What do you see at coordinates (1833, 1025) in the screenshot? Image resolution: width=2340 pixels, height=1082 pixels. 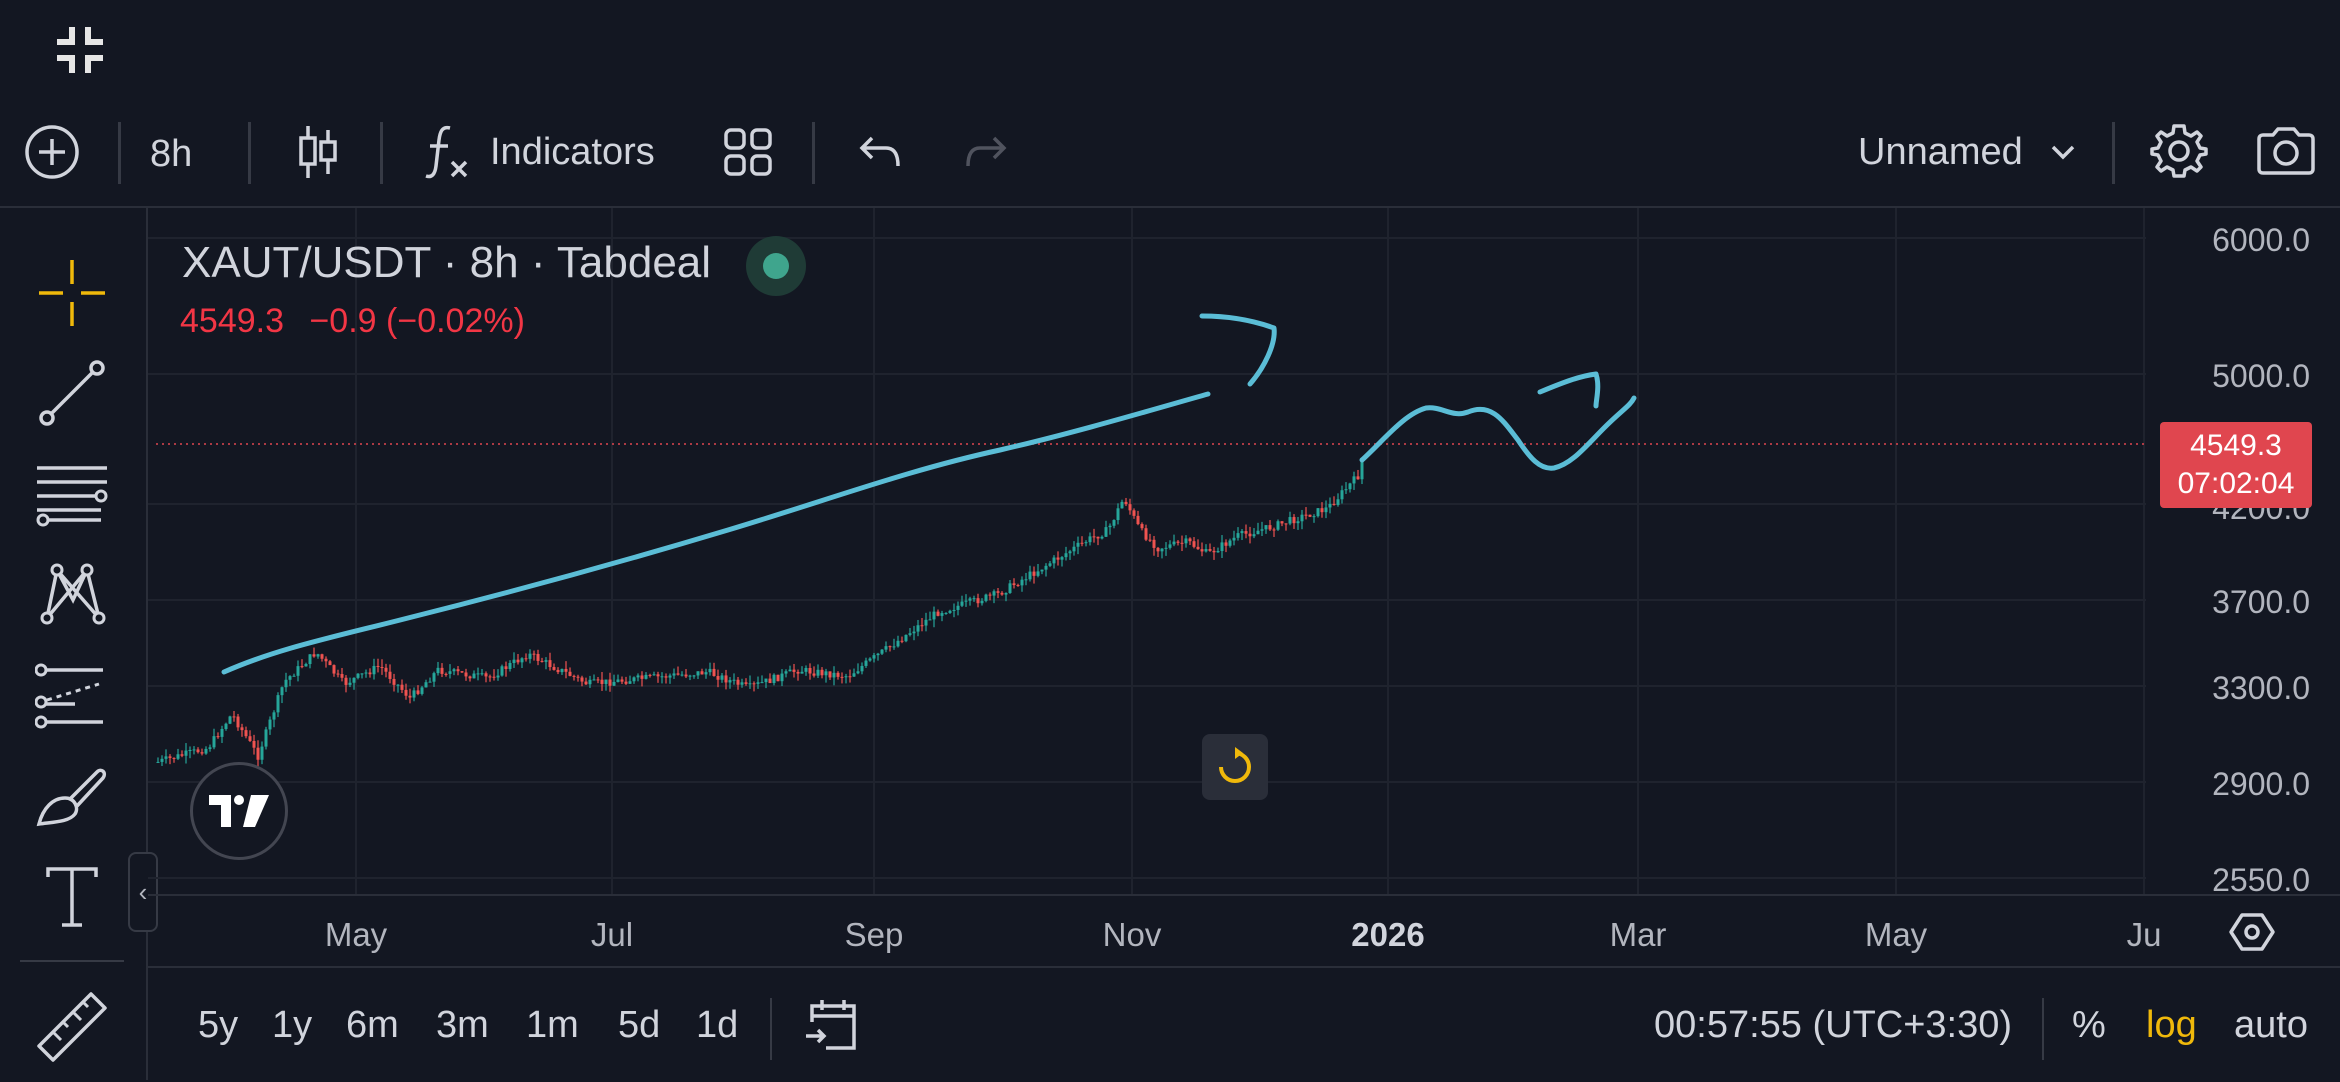 I see `clock-timezone: 00:57:55 (UTC+3:30)` at bounding box center [1833, 1025].